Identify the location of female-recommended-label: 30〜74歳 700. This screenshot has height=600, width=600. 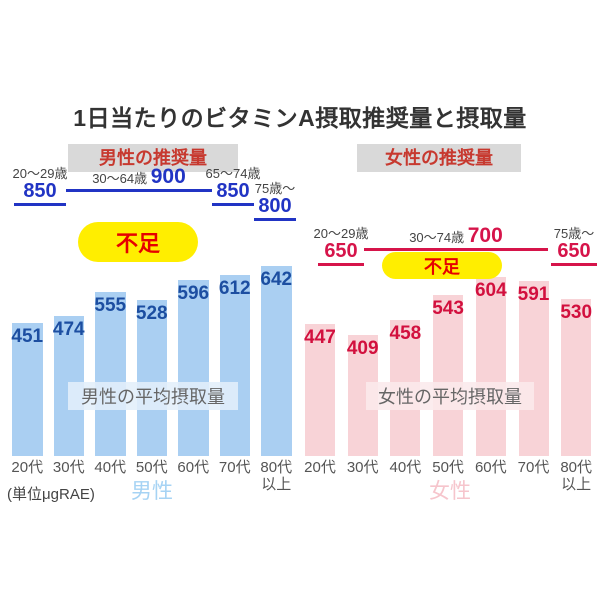
(456, 236).